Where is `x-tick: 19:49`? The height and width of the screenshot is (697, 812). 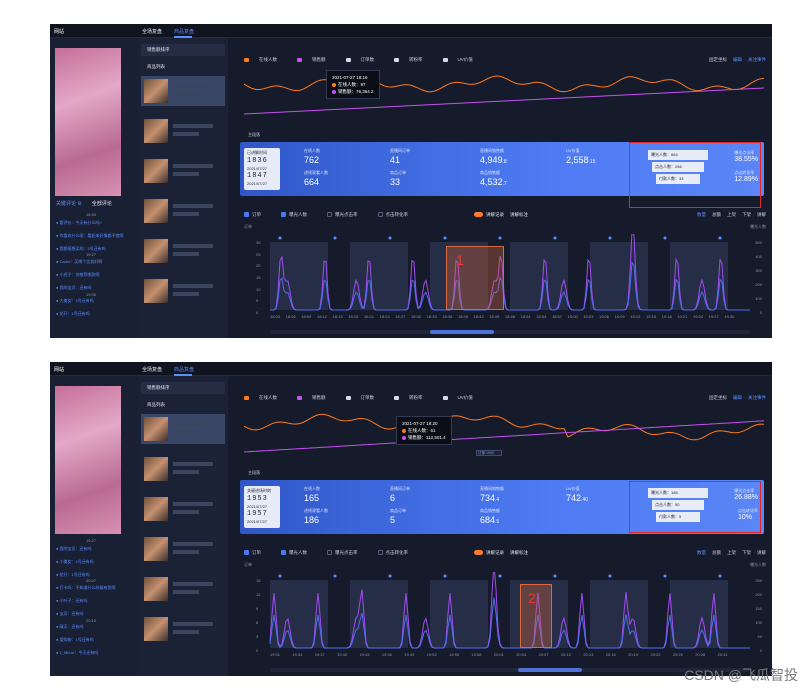
x-tick: 19:49 is located at coordinates (409, 654).